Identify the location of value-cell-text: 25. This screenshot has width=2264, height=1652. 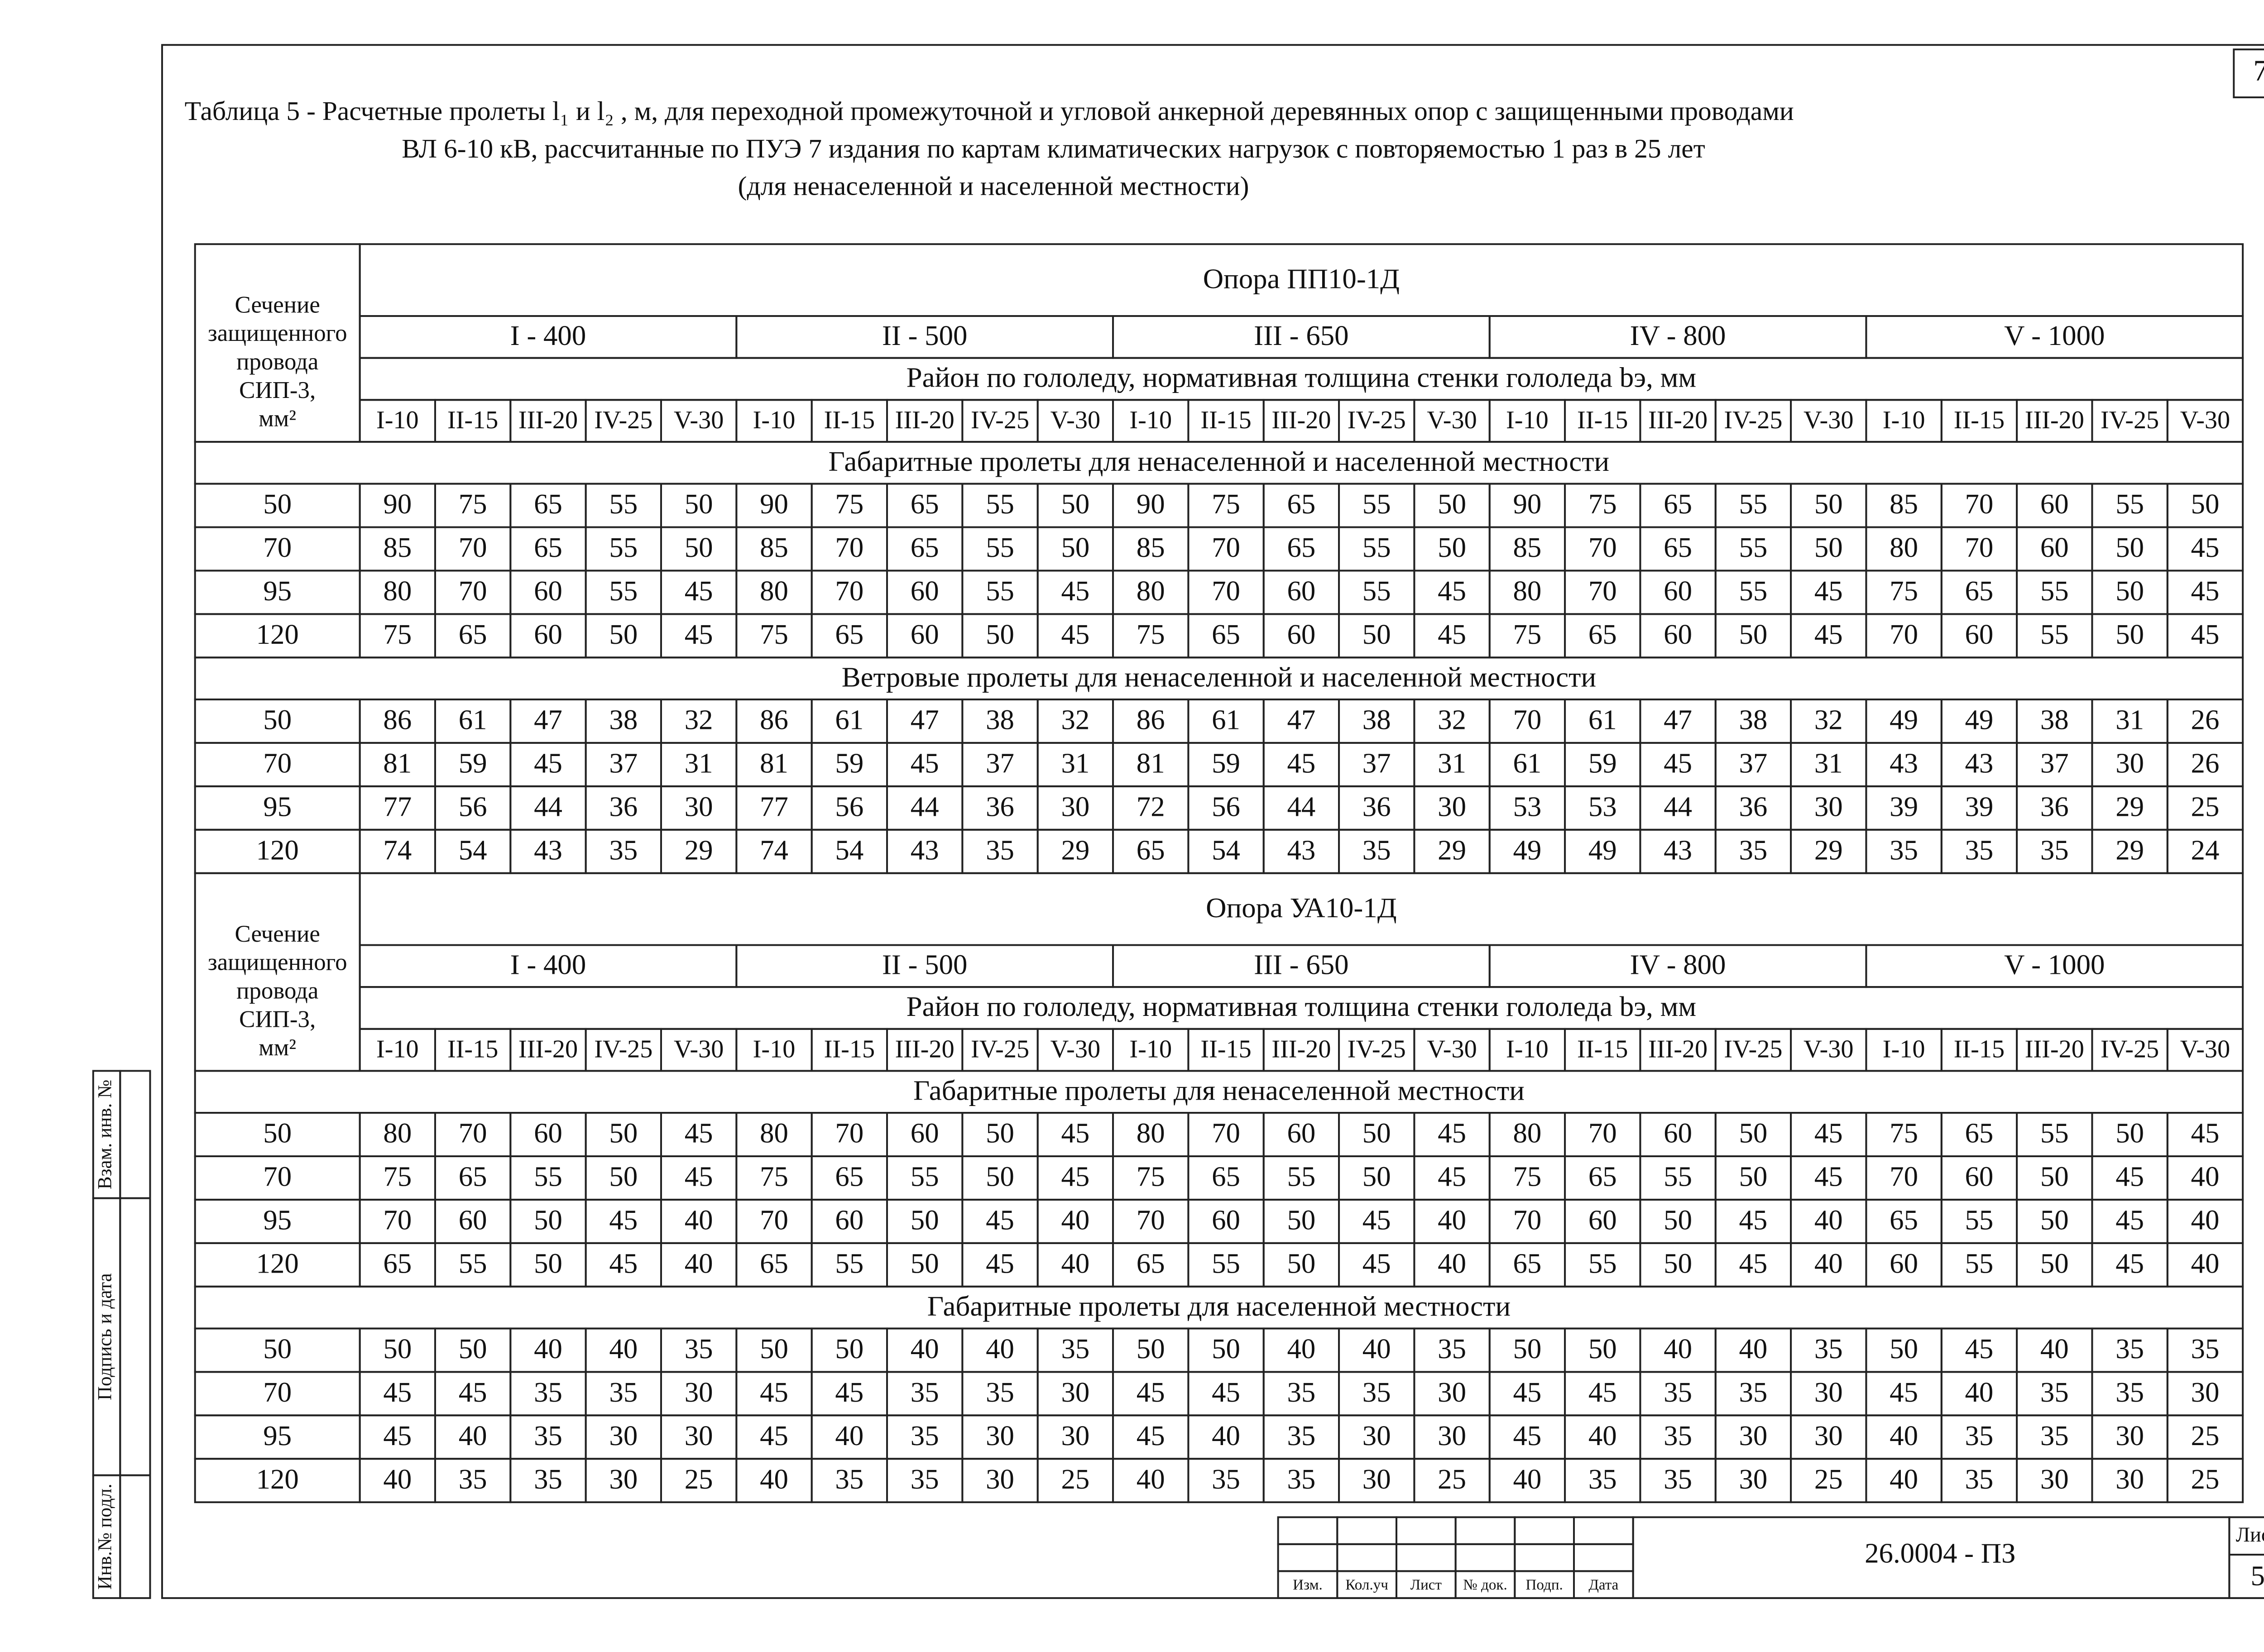
(2205, 1479).